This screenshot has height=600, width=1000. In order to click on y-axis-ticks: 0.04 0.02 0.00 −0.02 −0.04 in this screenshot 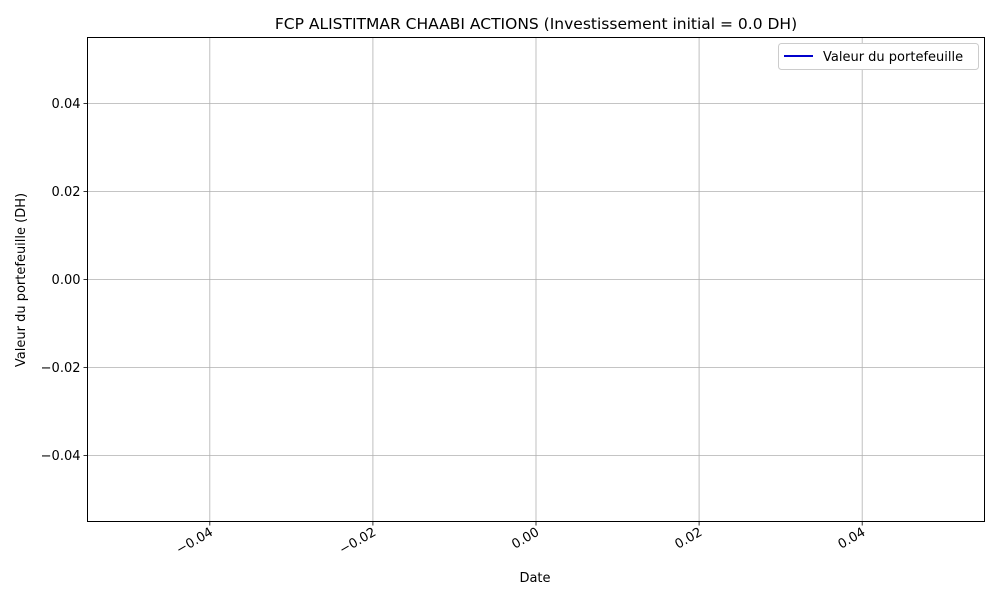, I will do `click(64, 280)`.